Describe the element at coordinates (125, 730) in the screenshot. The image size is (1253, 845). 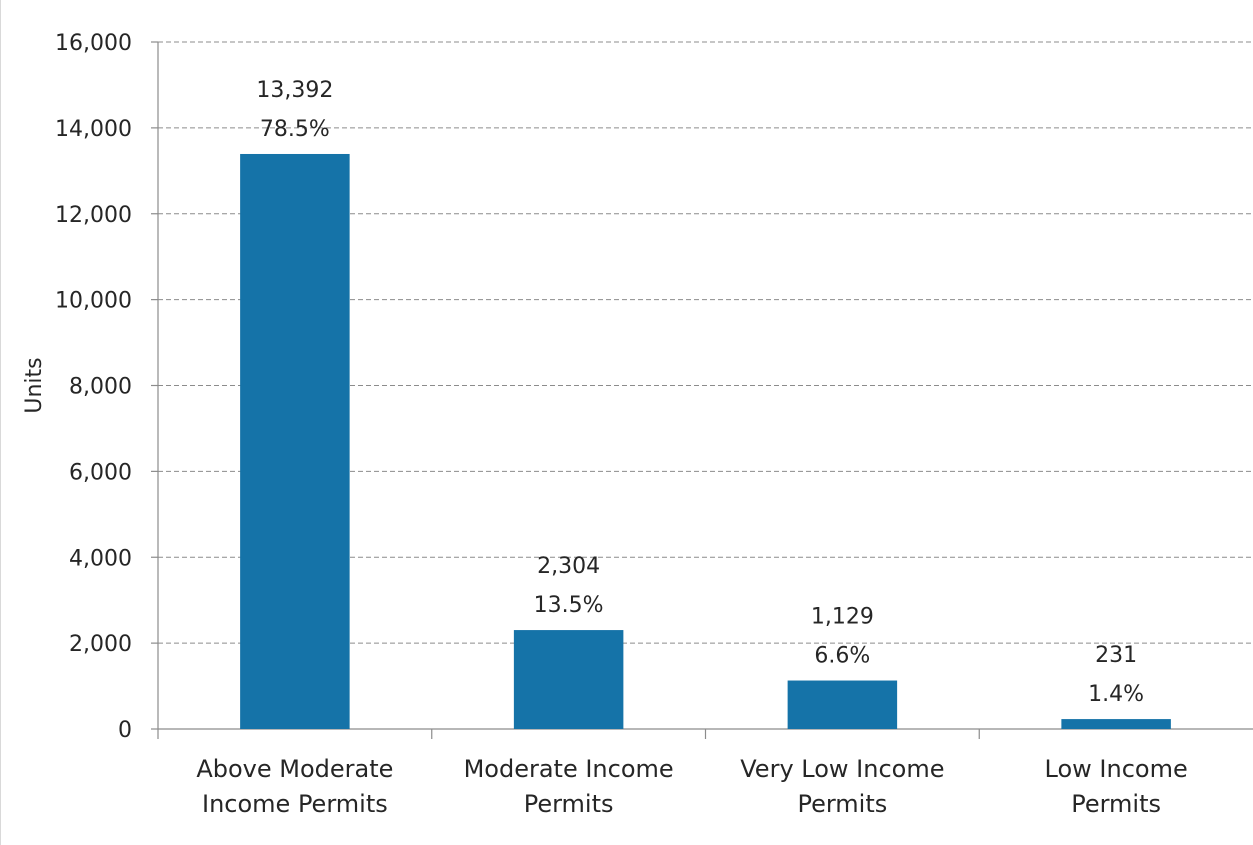
I see `y-tick-label: 0` at that location.